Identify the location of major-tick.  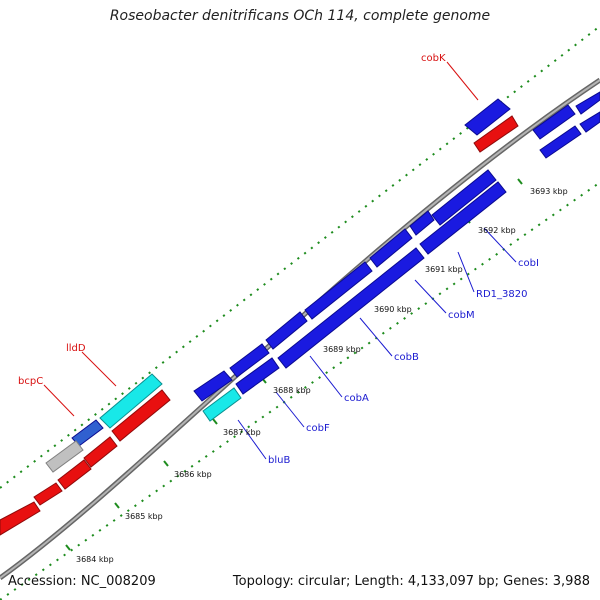
(520, 181).